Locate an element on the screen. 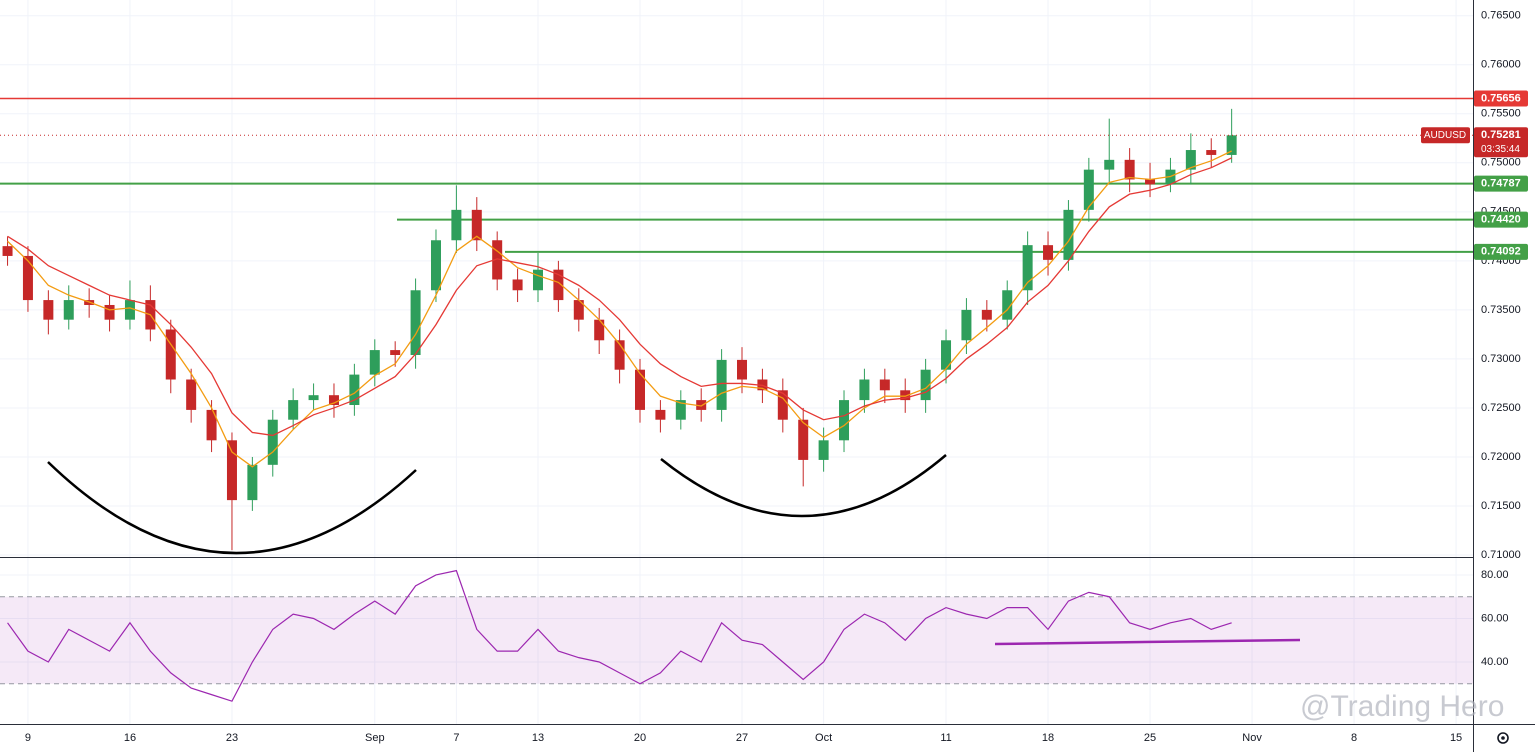  level-label: 0.74420 is located at coordinates (1501, 220).